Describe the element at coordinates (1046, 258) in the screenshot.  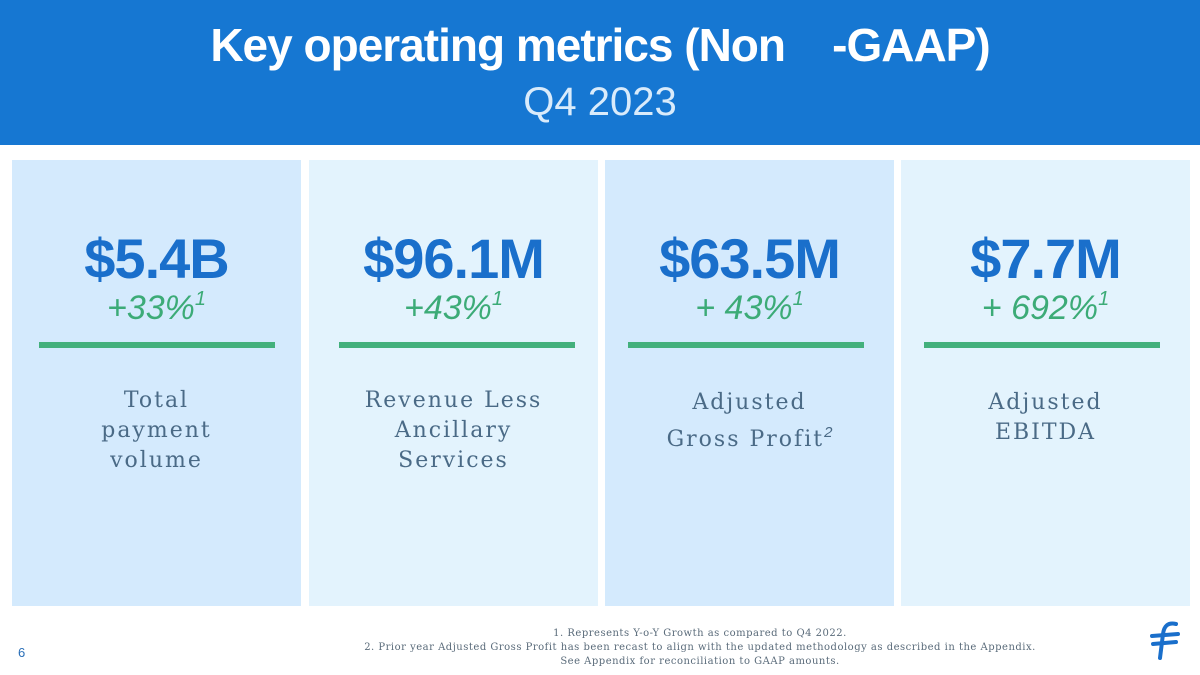
I see `metric-value: $7.7M` at that location.